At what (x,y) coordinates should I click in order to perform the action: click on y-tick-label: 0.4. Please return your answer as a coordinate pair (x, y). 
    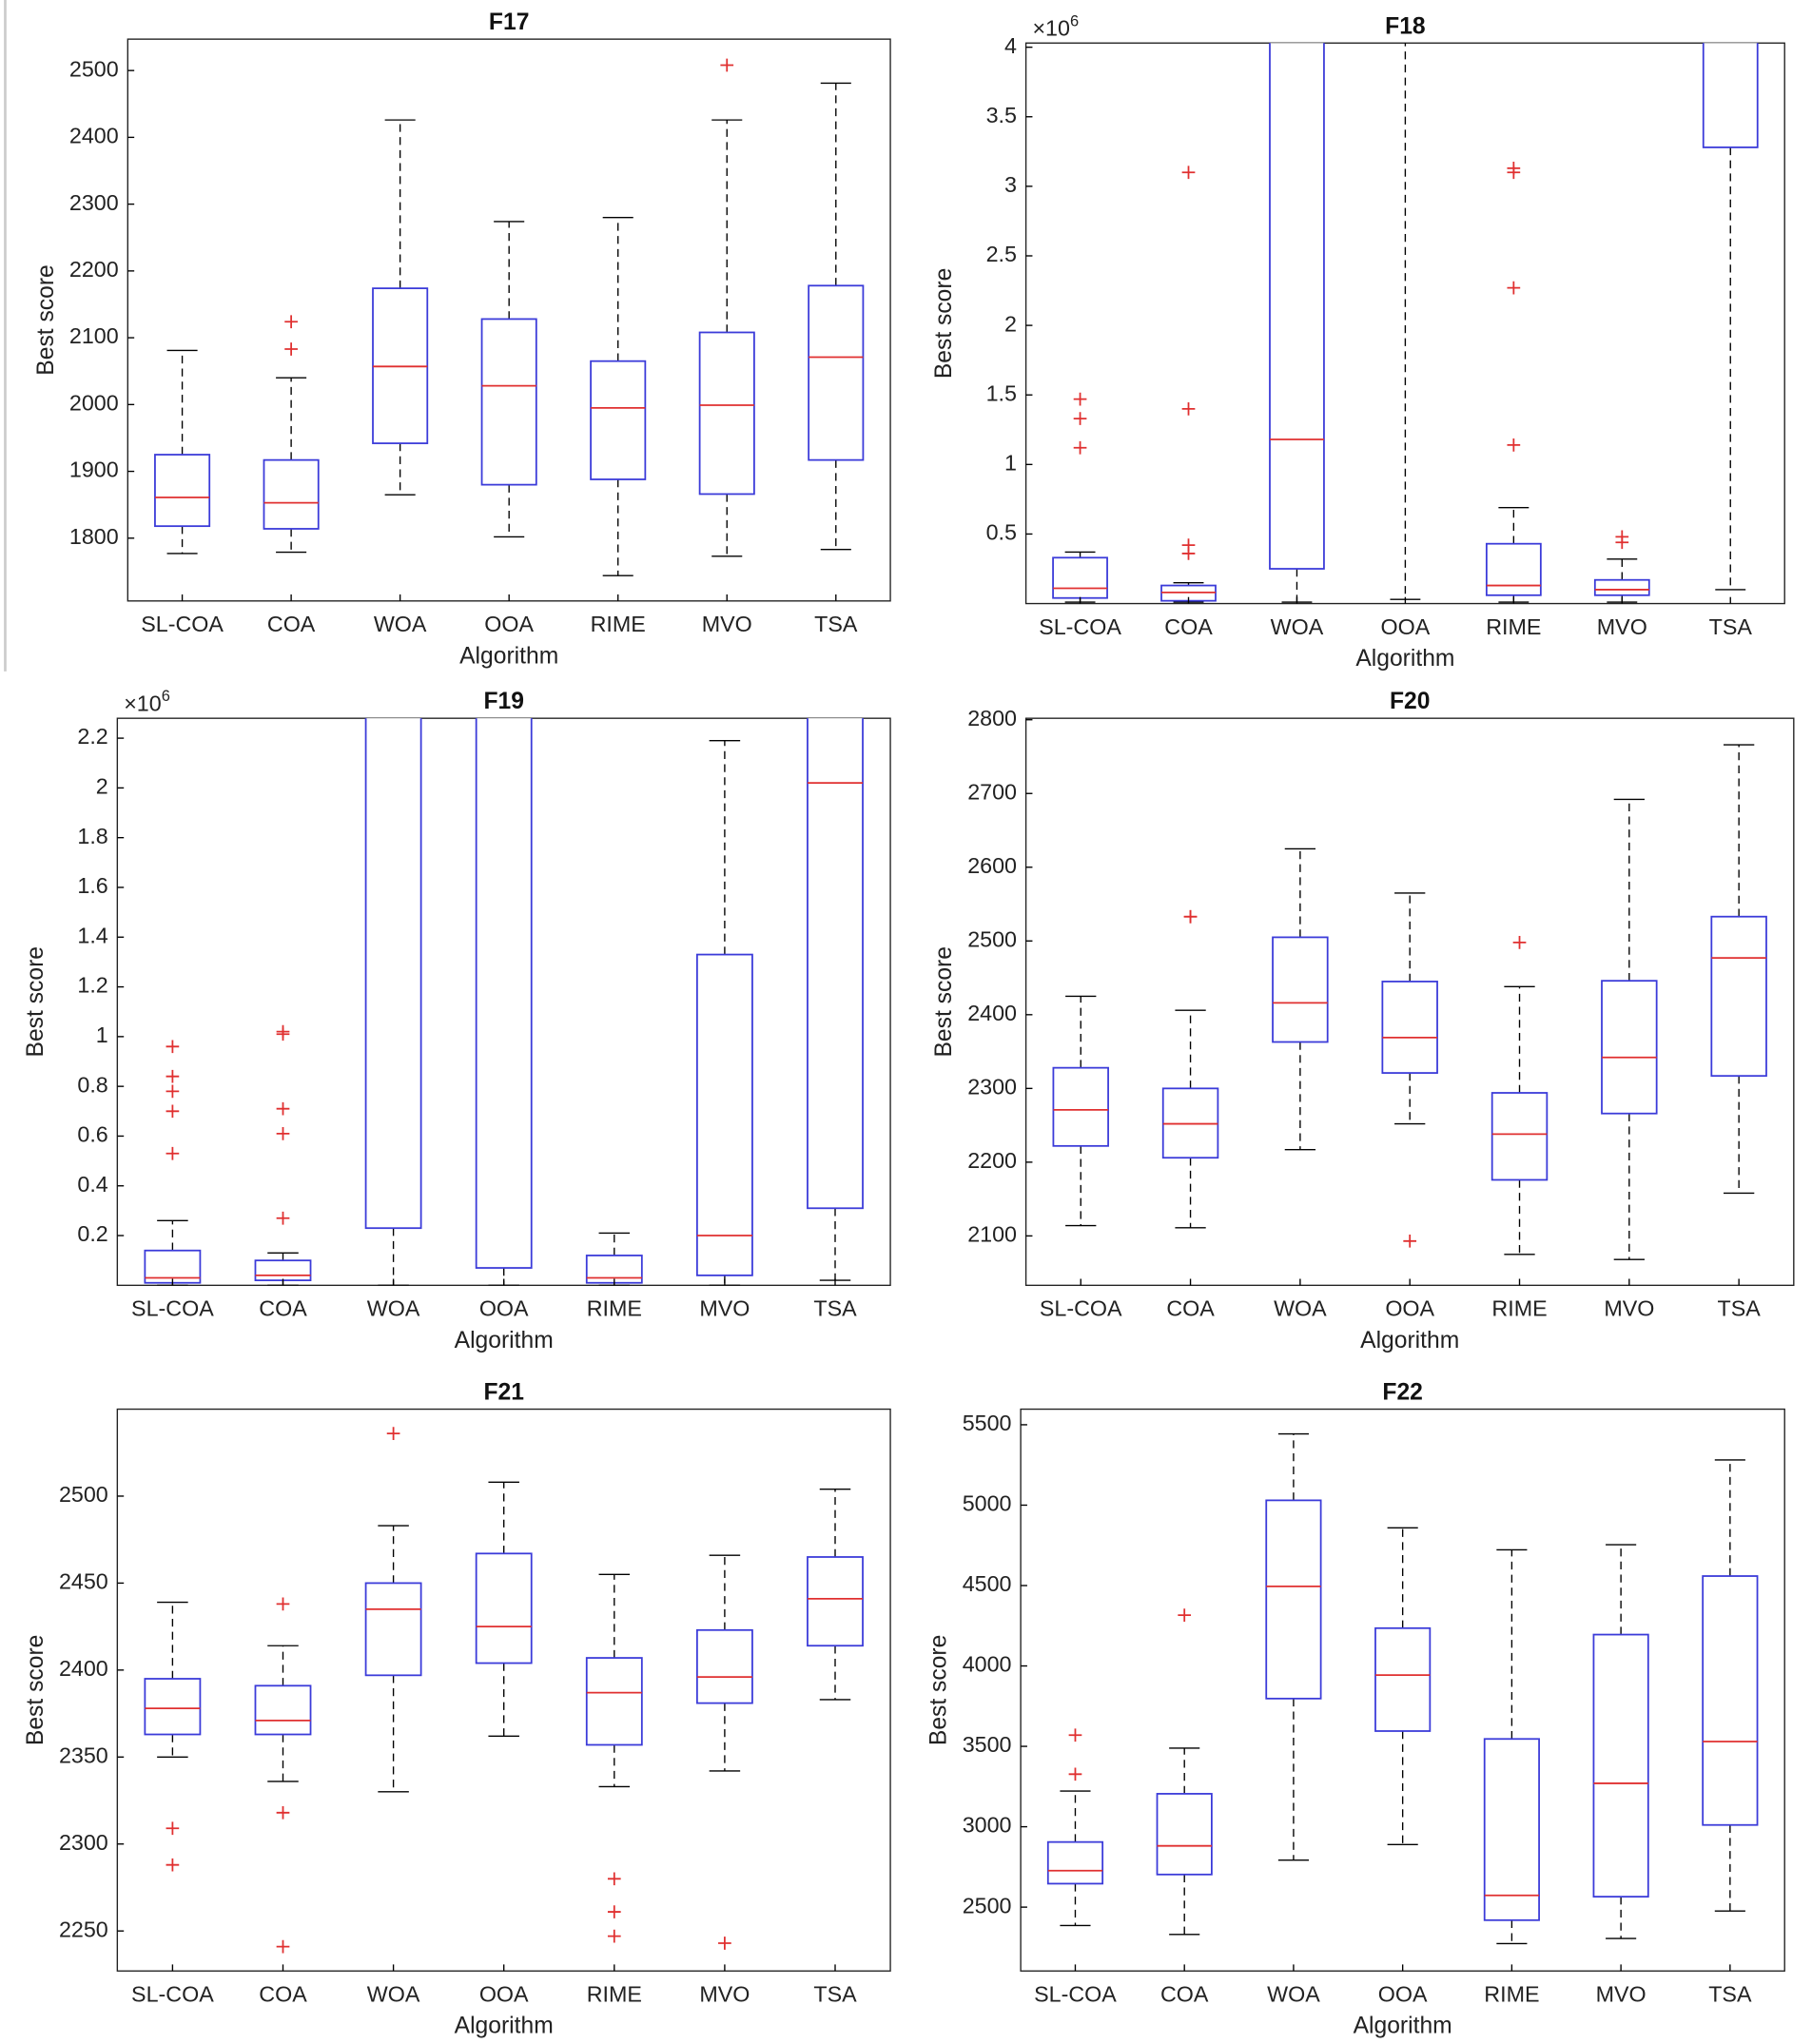
    Looking at the image, I should click on (92, 1185).